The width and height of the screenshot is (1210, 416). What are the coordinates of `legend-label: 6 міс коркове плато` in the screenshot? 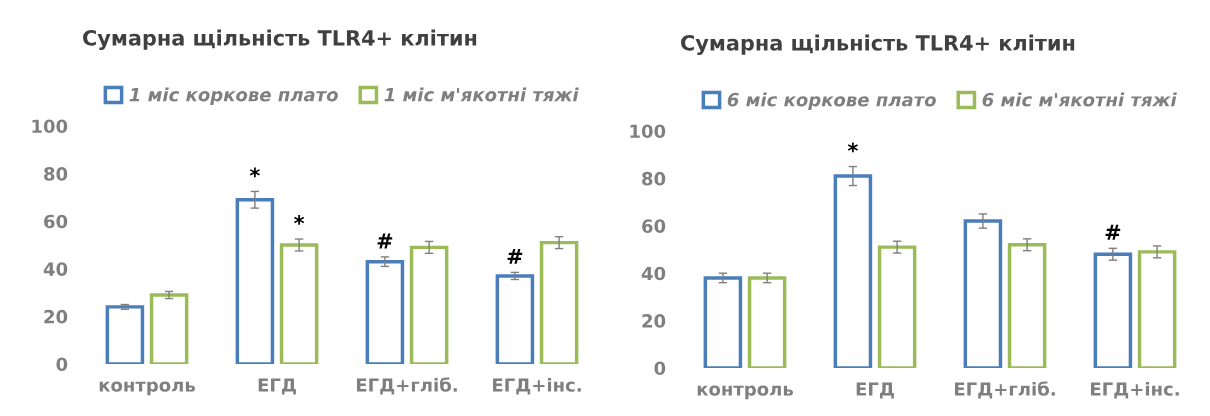 It's located at (831, 101).